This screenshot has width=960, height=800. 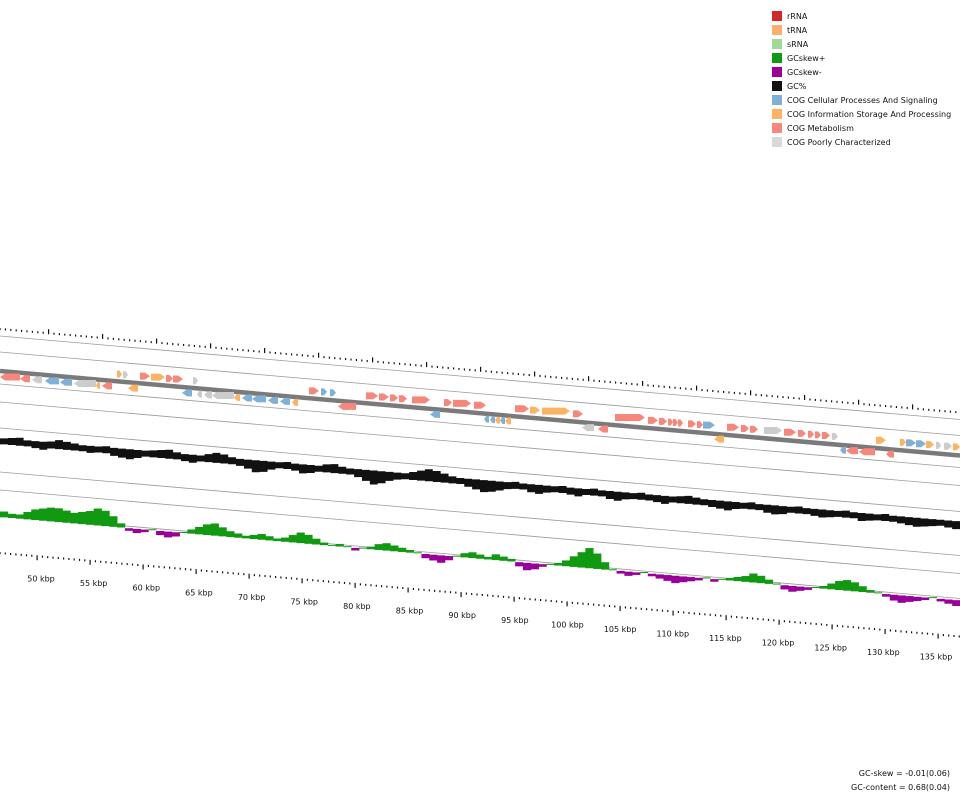 I want to click on gc-content-stat: GC-content = 0.68(0.04), so click(x=900, y=787).